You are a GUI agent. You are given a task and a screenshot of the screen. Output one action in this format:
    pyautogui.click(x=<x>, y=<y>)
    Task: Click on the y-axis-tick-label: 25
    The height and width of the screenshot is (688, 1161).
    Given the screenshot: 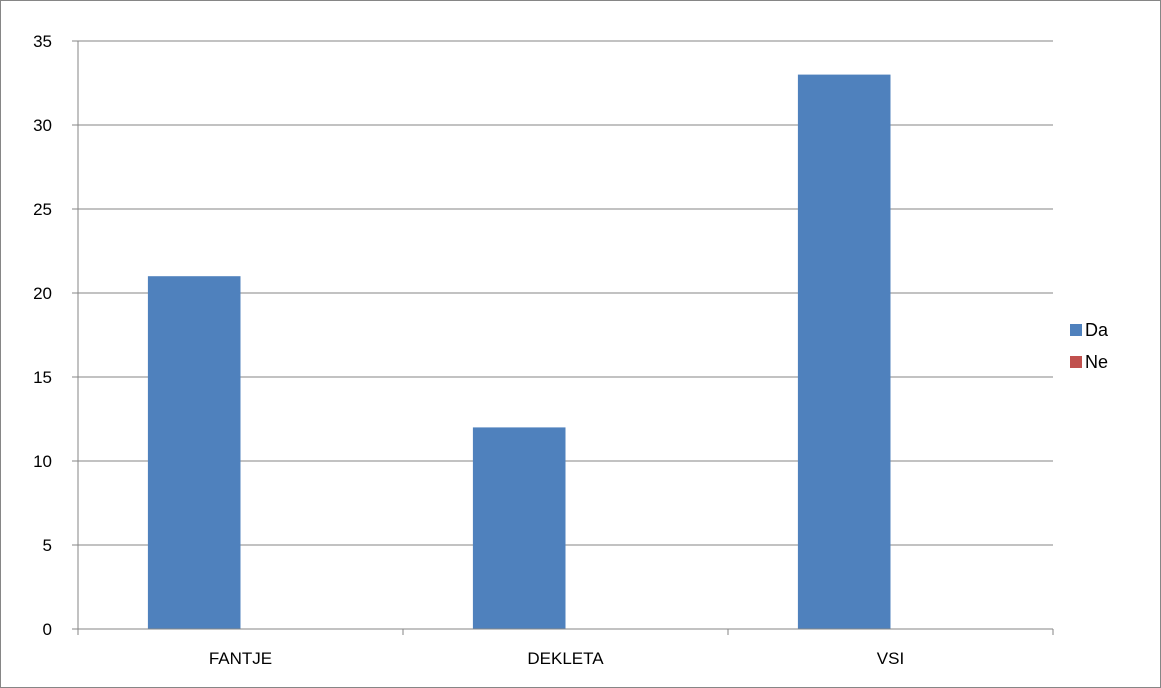 What is the action you would take?
    pyautogui.click(x=42, y=209)
    